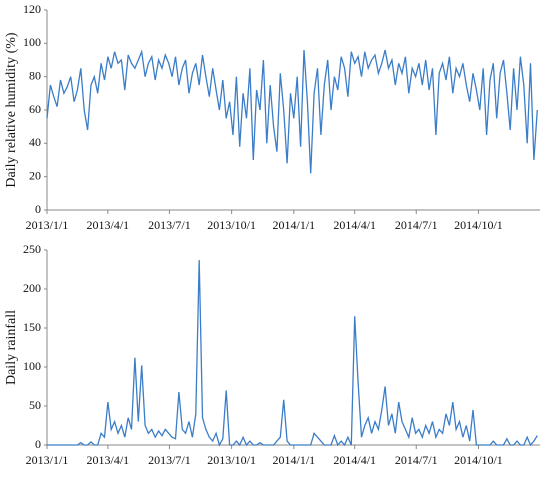 The image size is (550, 477). What do you see at coordinates (11, 109) in the screenshot?
I see `y-axis-label: Daily relative humidity (%)` at bounding box center [11, 109].